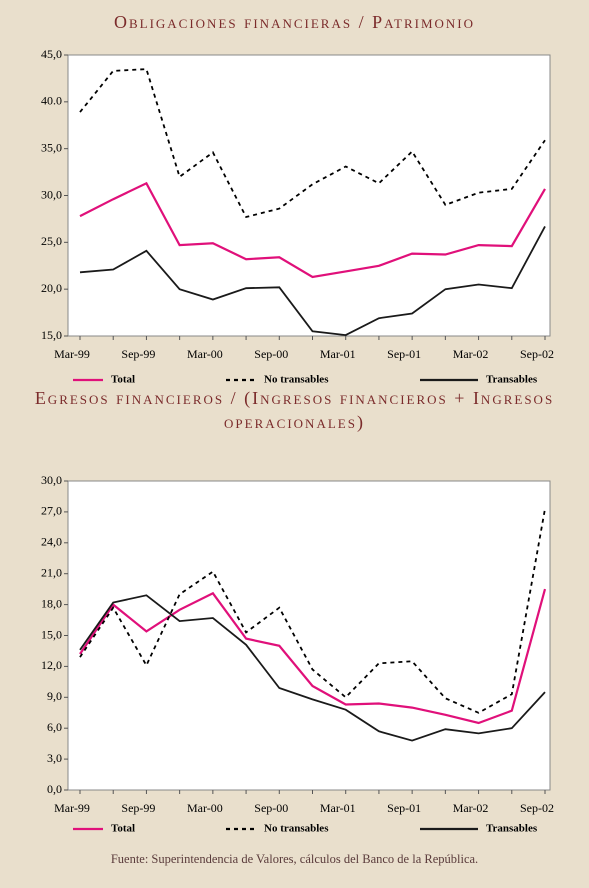 The height and width of the screenshot is (888, 589). What do you see at coordinates (51, 572) in the screenshot?
I see `y-tick-label: 21,0` at bounding box center [51, 572].